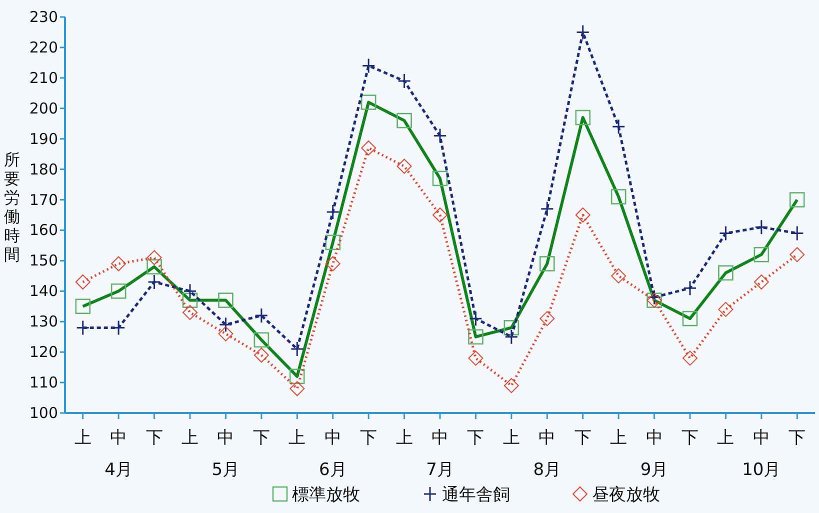 Image resolution: width=819 pixels, height=513 pixels. What do you see at coordinates (43, 108) in the screenshot?
I see `y-tick-label: 200` at bounding box center [43, 108].